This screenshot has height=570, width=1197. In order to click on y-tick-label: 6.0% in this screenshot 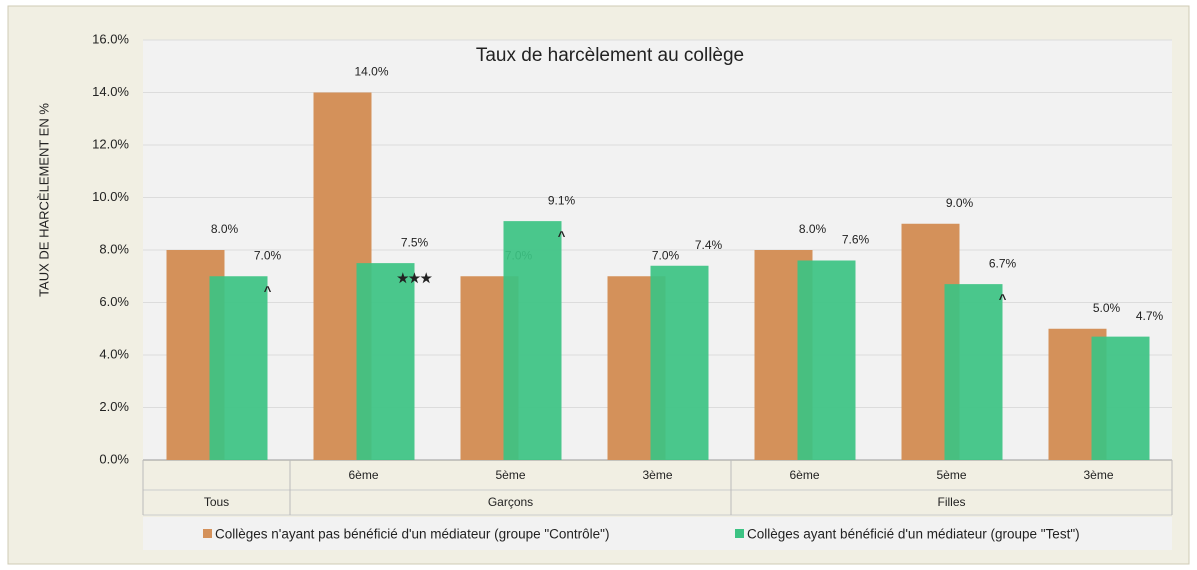, I will do `click(114, 301)`.